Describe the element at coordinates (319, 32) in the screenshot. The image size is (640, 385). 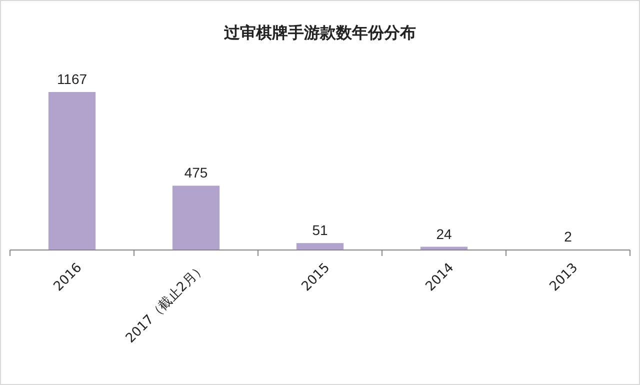
I see `chart-title: 过审棋牌手游款数年份分布` at that location.